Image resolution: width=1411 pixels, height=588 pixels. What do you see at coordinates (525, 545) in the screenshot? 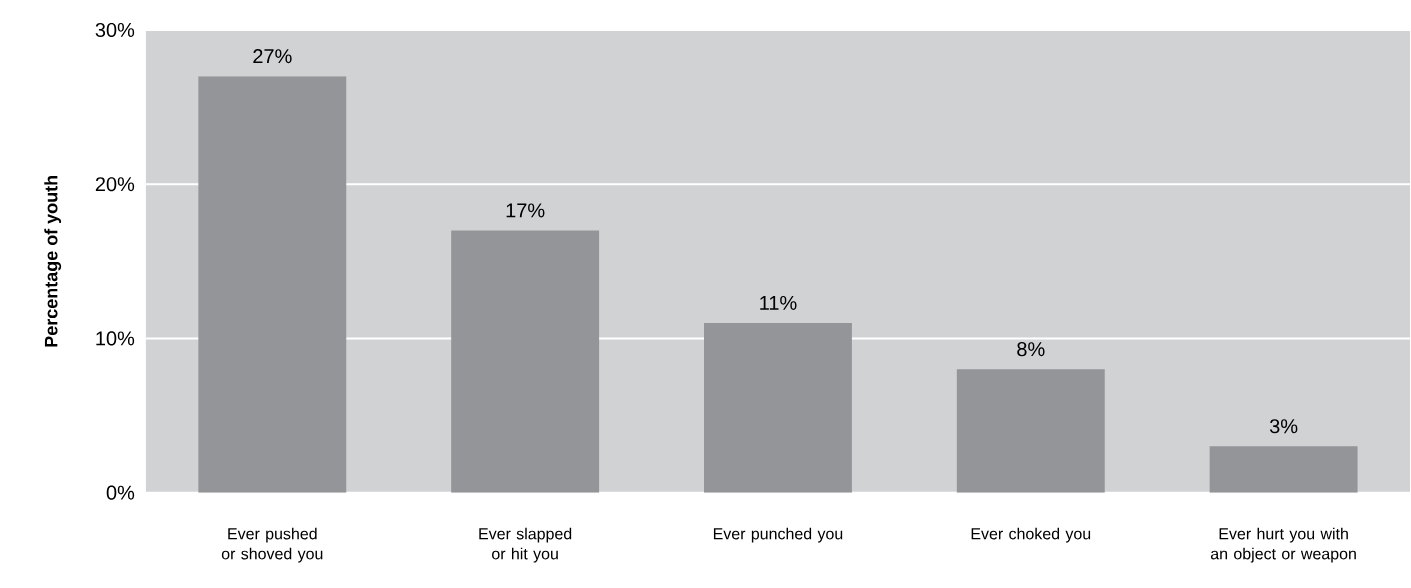
I see `x-tick-label: Ever slapped or hit you` at bounding box center [525, 545].